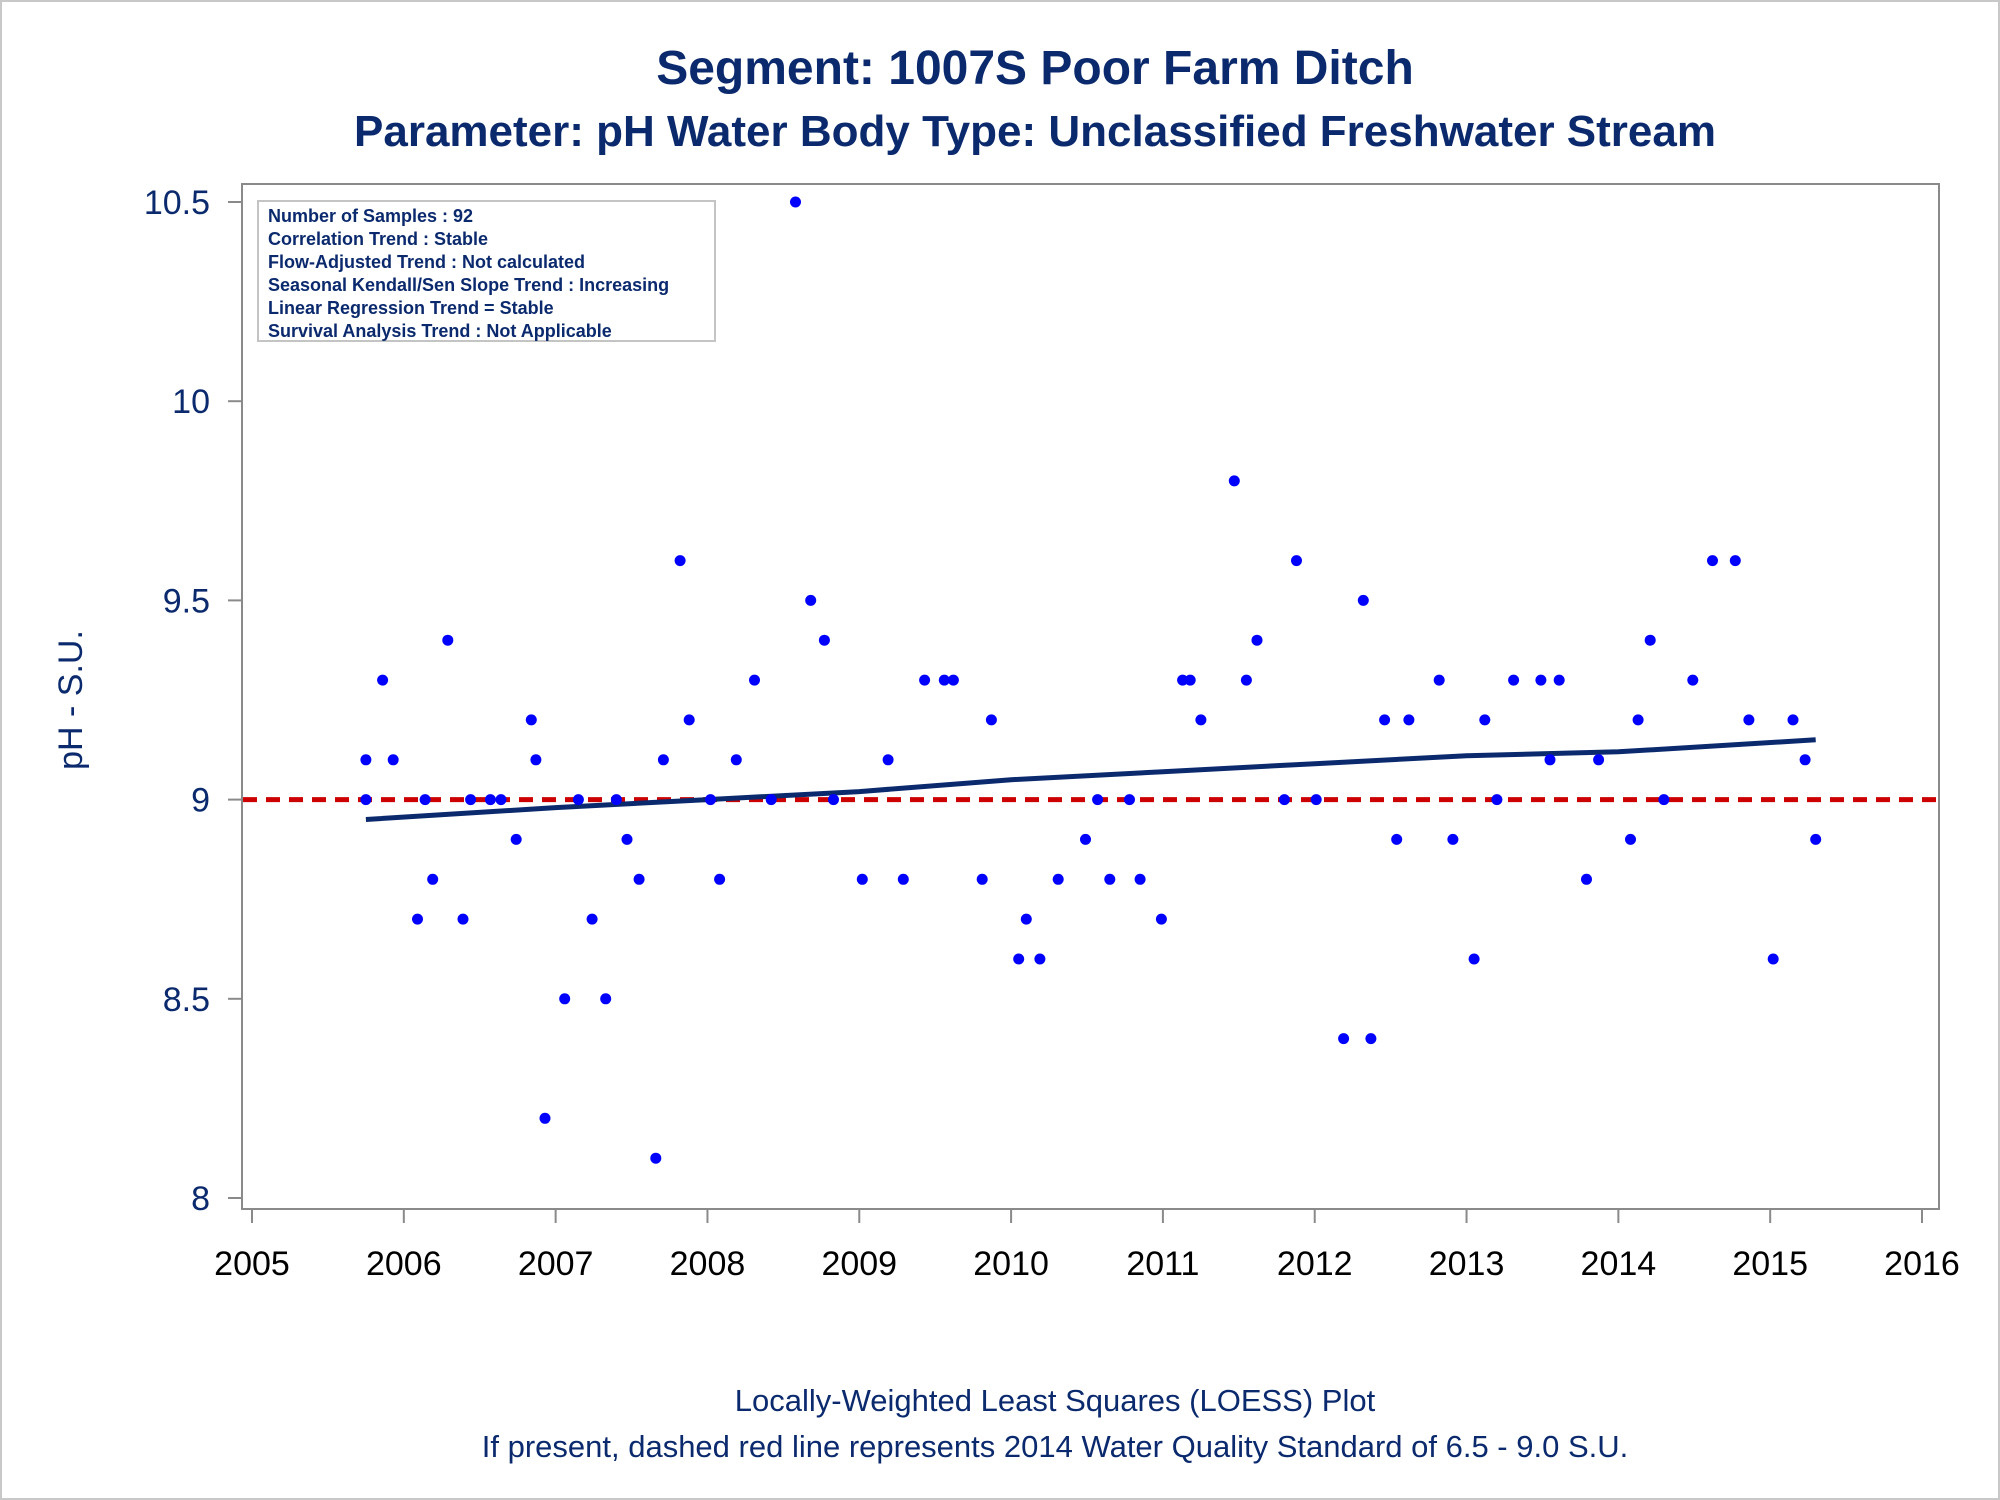 The height and width of the screenshot is (1500, 2000). I want to click on x-tick-label: 2014, so click(1619, 1264).